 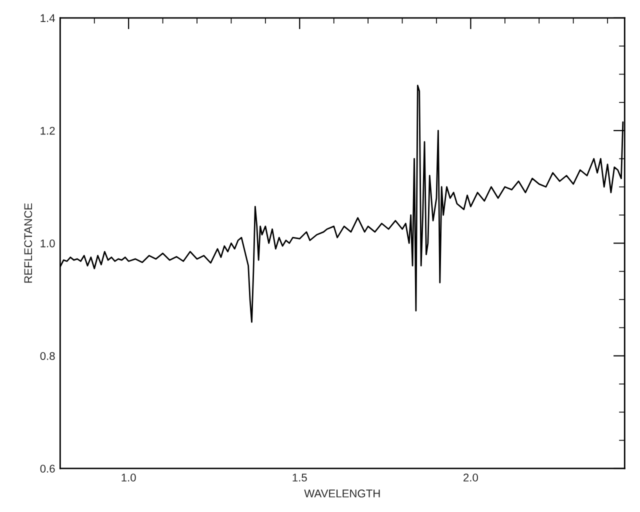 What do you see at coordinates (129, 478) in the screenshot?
I see `x-tick-label: 1.0` at bounding box center [129, 478].